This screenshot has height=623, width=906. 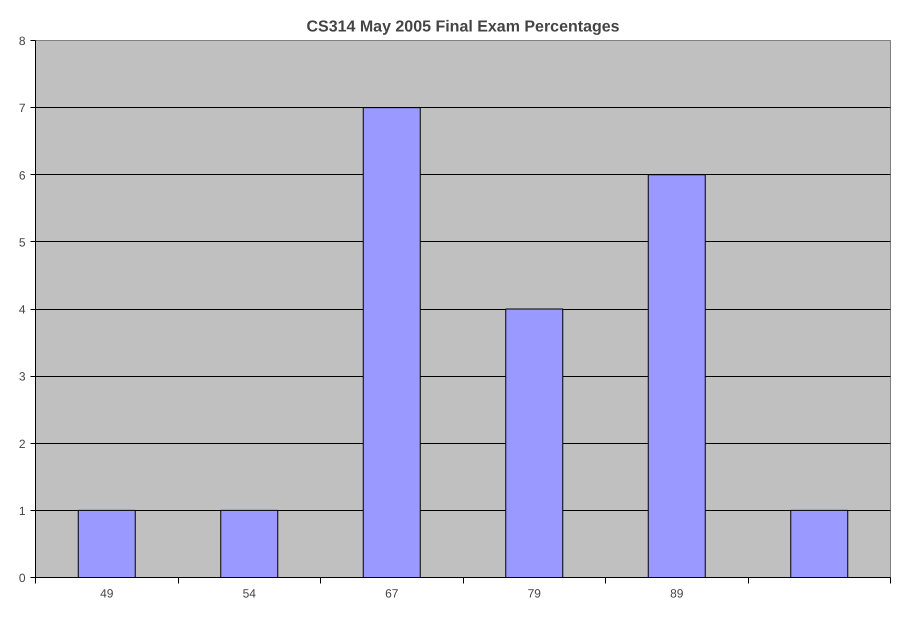 I want to click on y-tick-label: 8, so click(x=22, y=41).